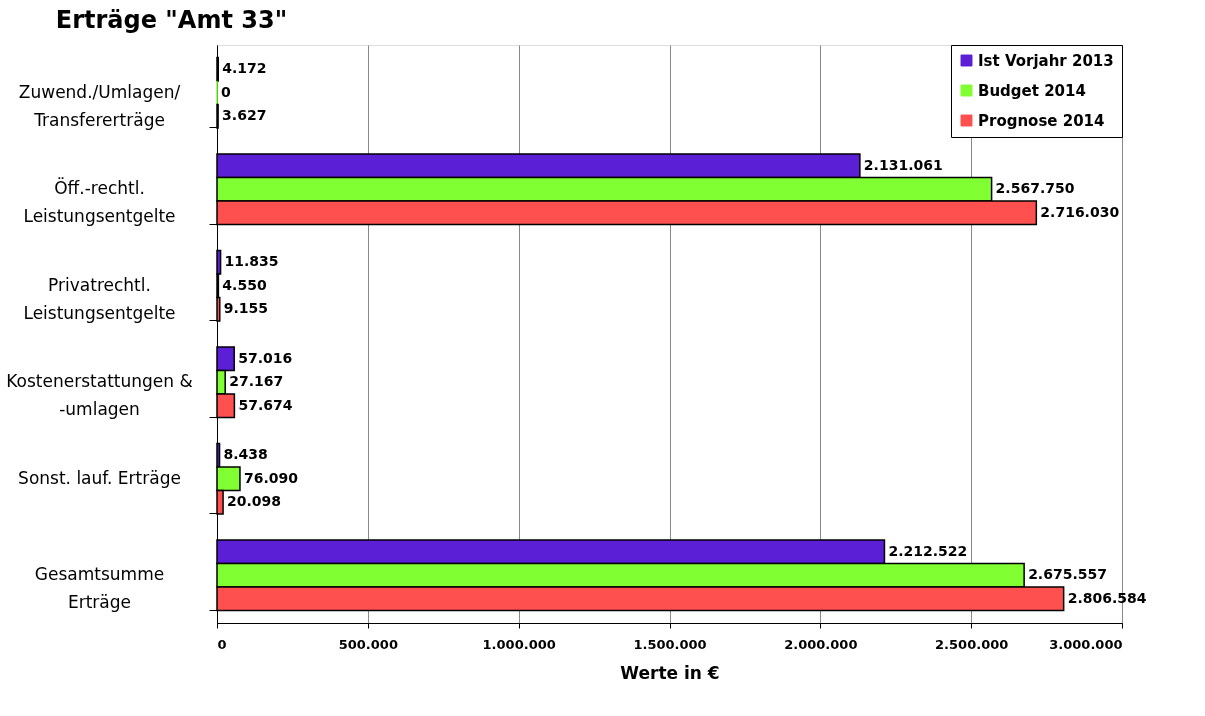 The width and height of the screenshot is (1205, 716). I want to click on data-label: 20.098, so click(254, 501).